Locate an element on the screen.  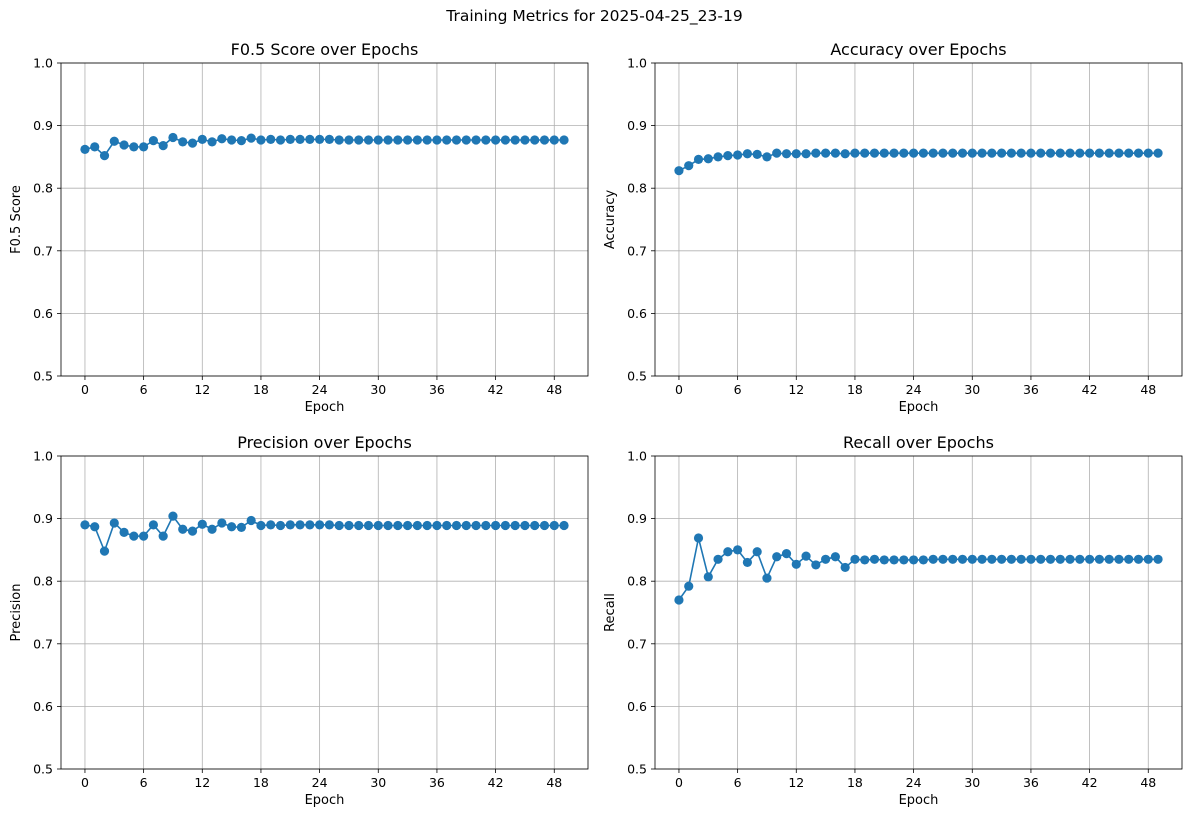
y-tick-label: 1.0 is located at coordinates (43, 456).